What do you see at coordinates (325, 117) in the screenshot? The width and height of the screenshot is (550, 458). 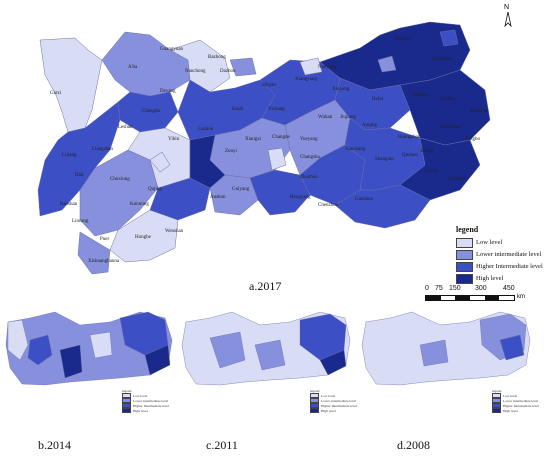 I see `city-label: Wuhan` at bounding box center [325, 117].